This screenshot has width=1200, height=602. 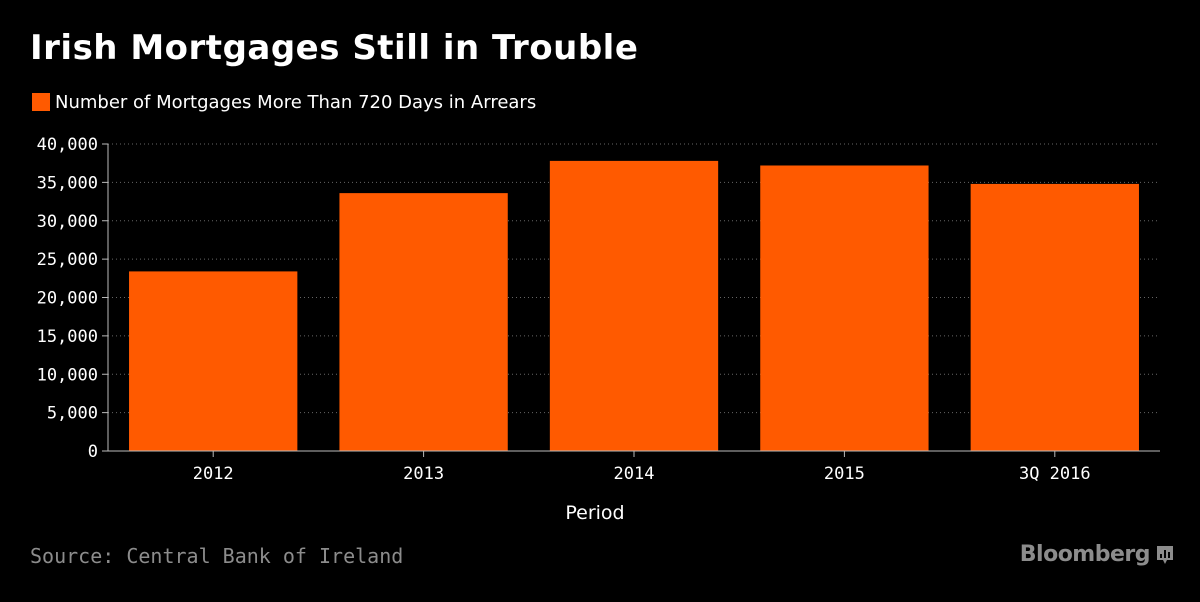 I want to click on x-tick-label: 3Q 2016, so click(x=1055, y=474).